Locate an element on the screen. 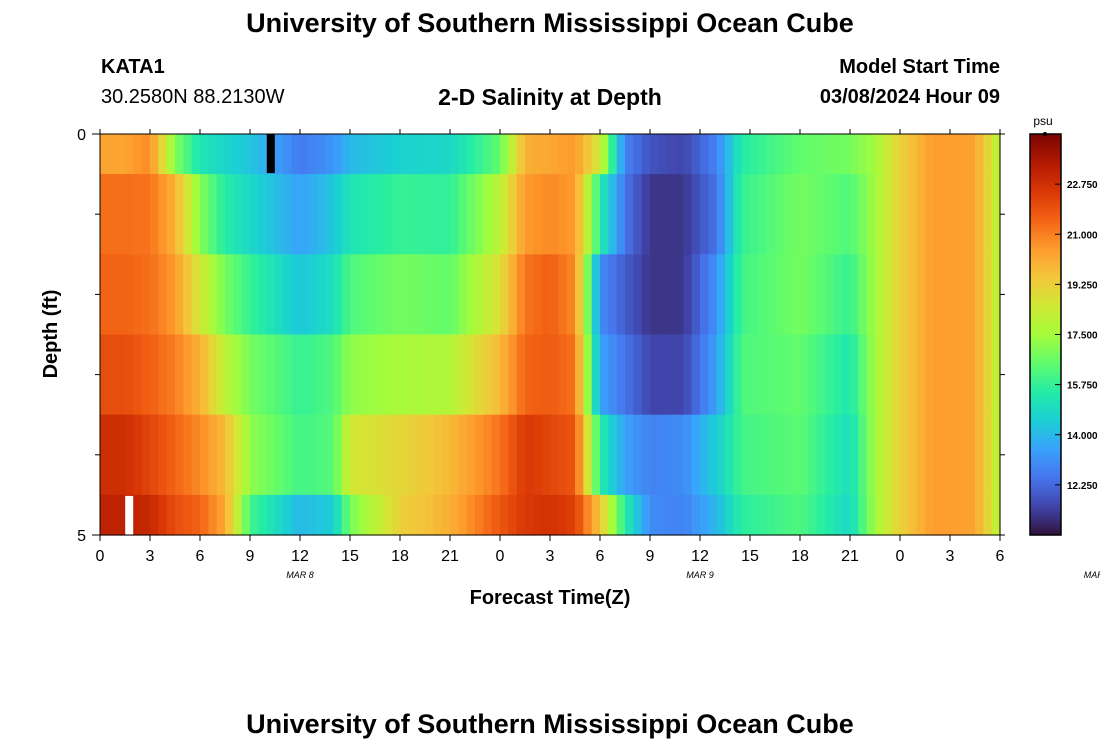 The width and height of the screenshot is (1100, 750). colorbar-tick-label: 21.000 is located at coordinates (1082, 235).